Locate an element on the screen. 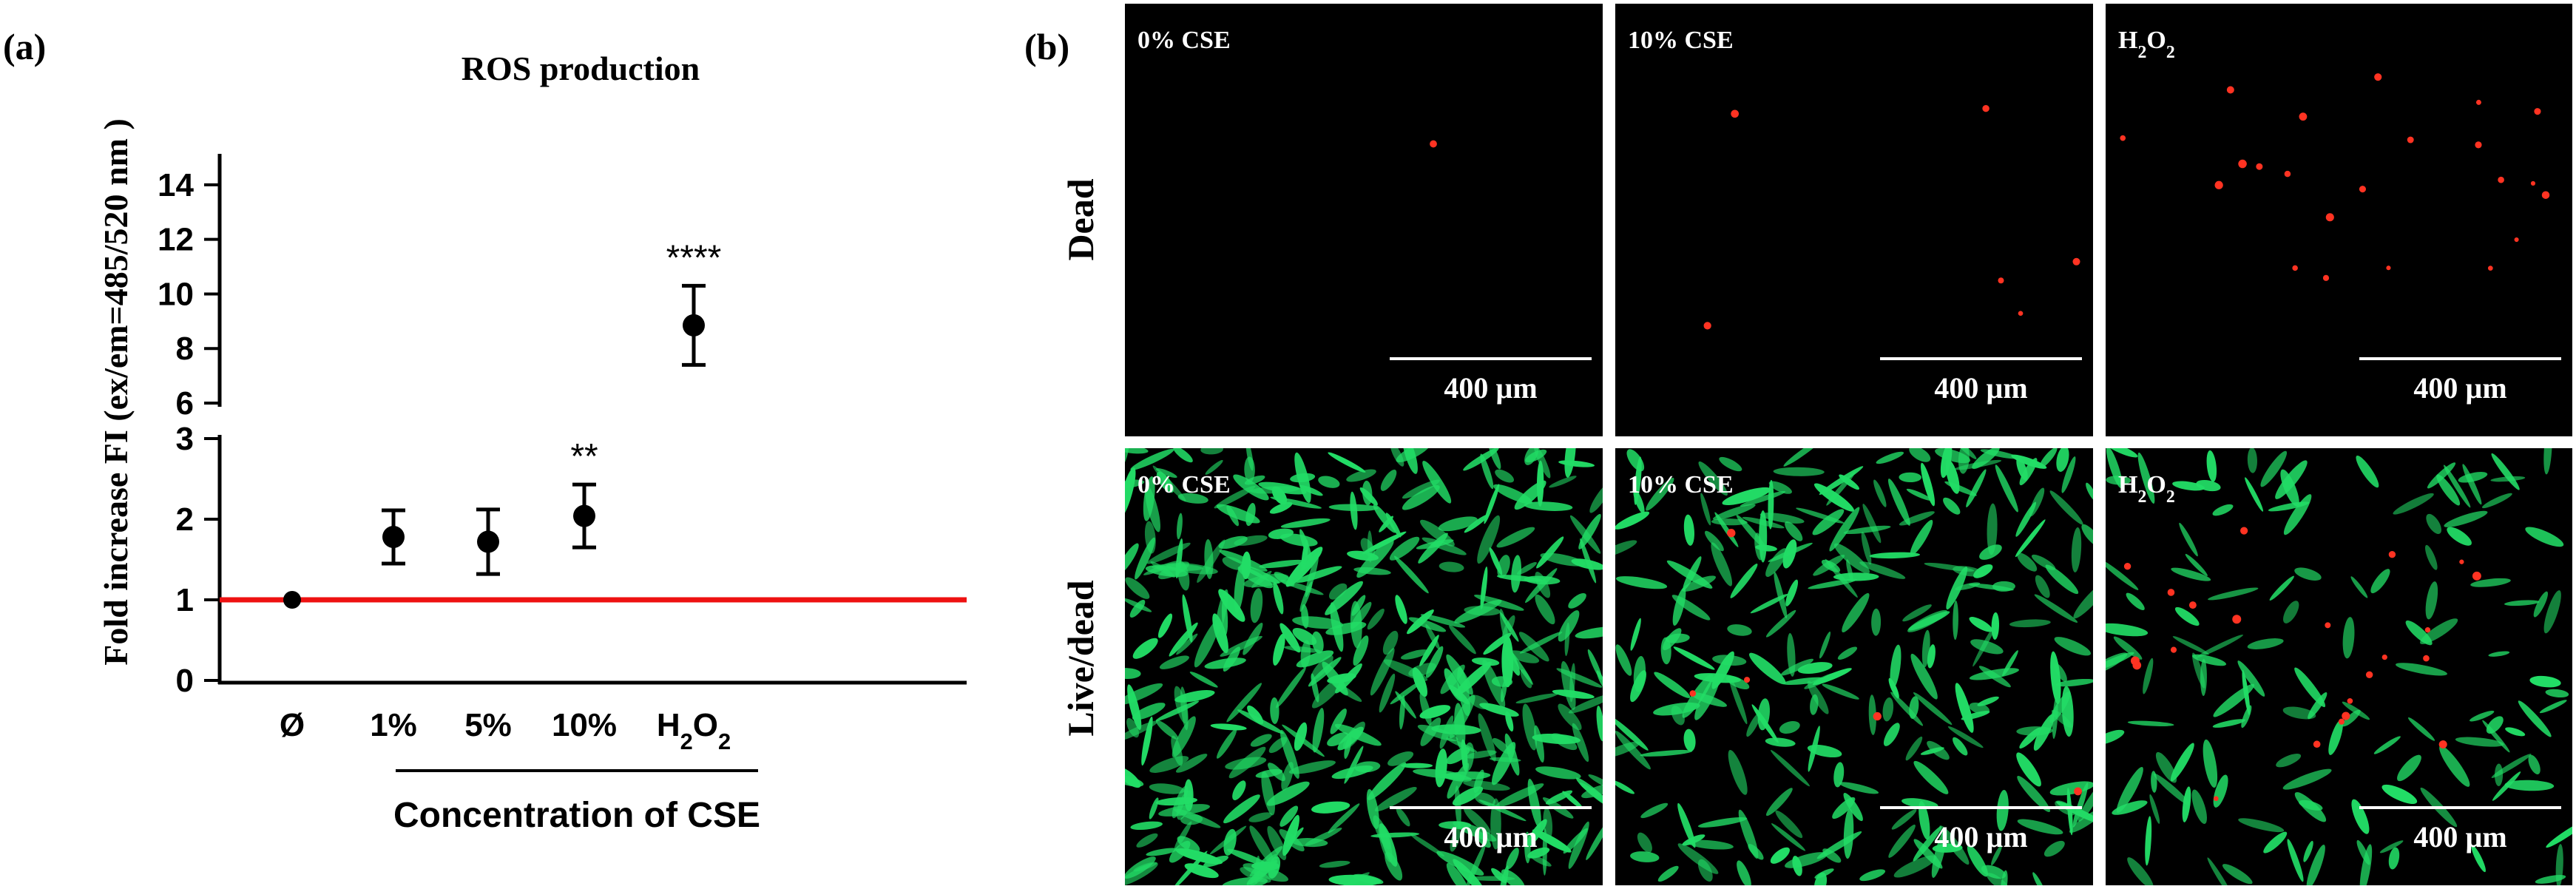 The height and width of the screenshot is (889, 2576). scale-bar-label: 400 µm is located at coordinates (1490, 836).